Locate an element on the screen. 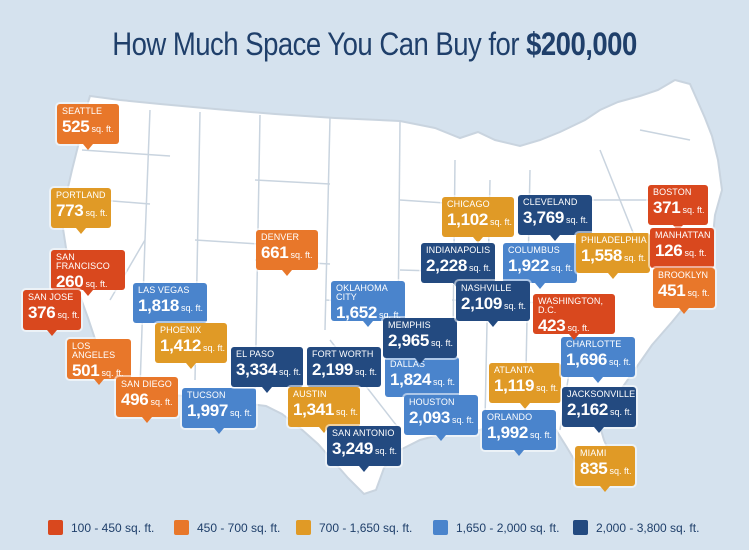 This screenshot has width=749, height=550. city-card-chicago: CHICAGO 1,102 sq. ft. is located at coordinates (478, 220).